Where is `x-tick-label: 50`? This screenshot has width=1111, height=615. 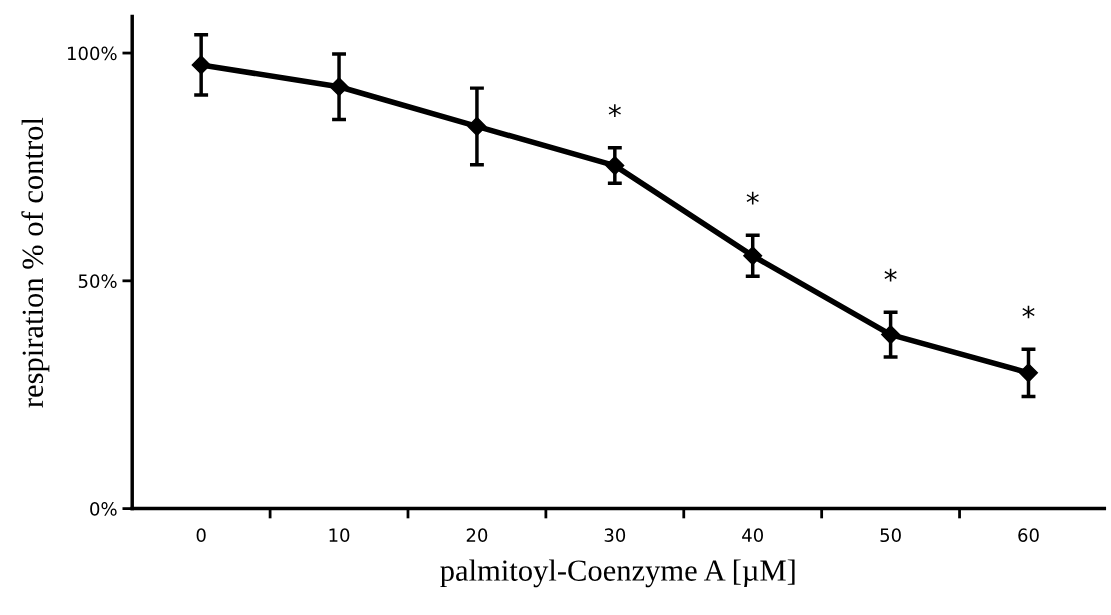
x-tick-label: 50 is located at coordinates (890, 535).